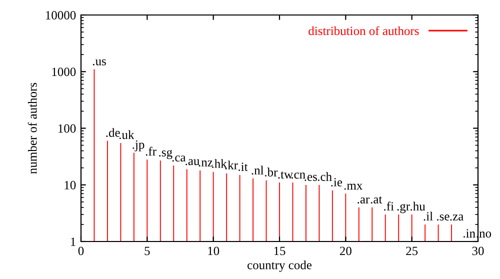  Describe the element at coordinates (298, 175) in the screenshot. I see `data-label: .cn` at that location.